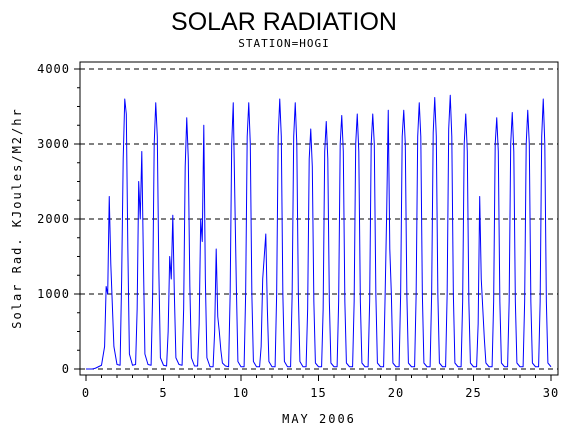 The image size is (570, 435). I want to click on chart-title: SOLAR RADIATION, so click(284, 22).